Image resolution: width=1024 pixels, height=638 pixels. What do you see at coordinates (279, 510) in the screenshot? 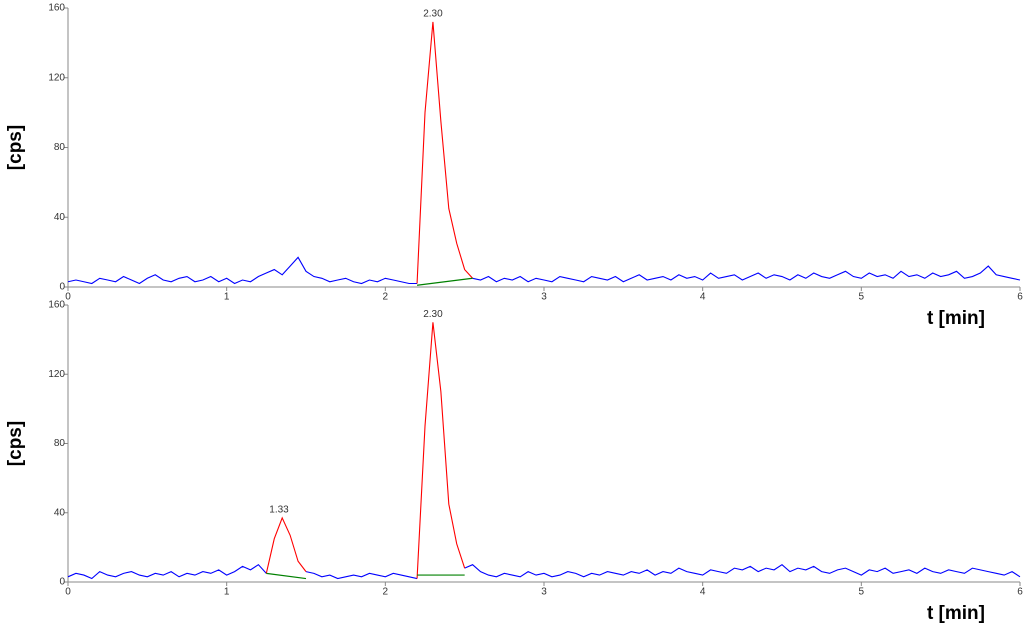
I see `peak-label: 1.33` at bounding box center [279, 510].